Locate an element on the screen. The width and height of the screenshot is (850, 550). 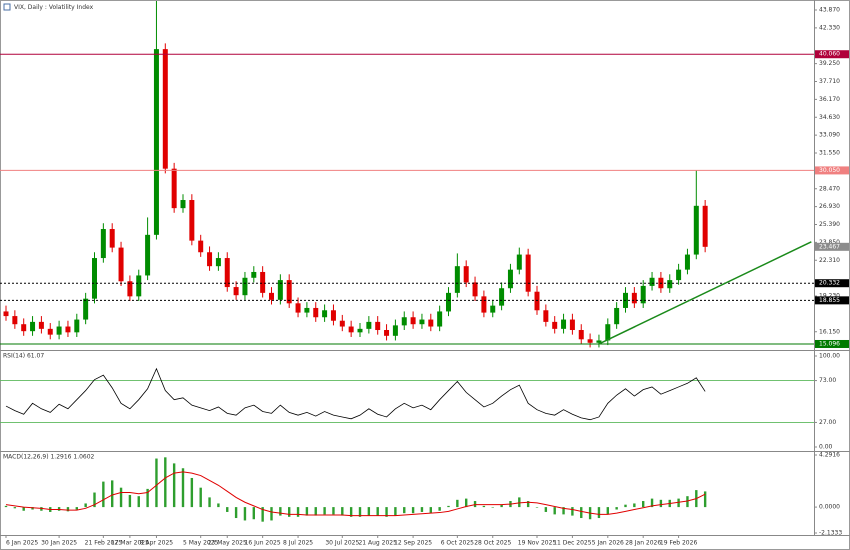
y-tick-label: 25.390 is located at coordinates (829, 224).